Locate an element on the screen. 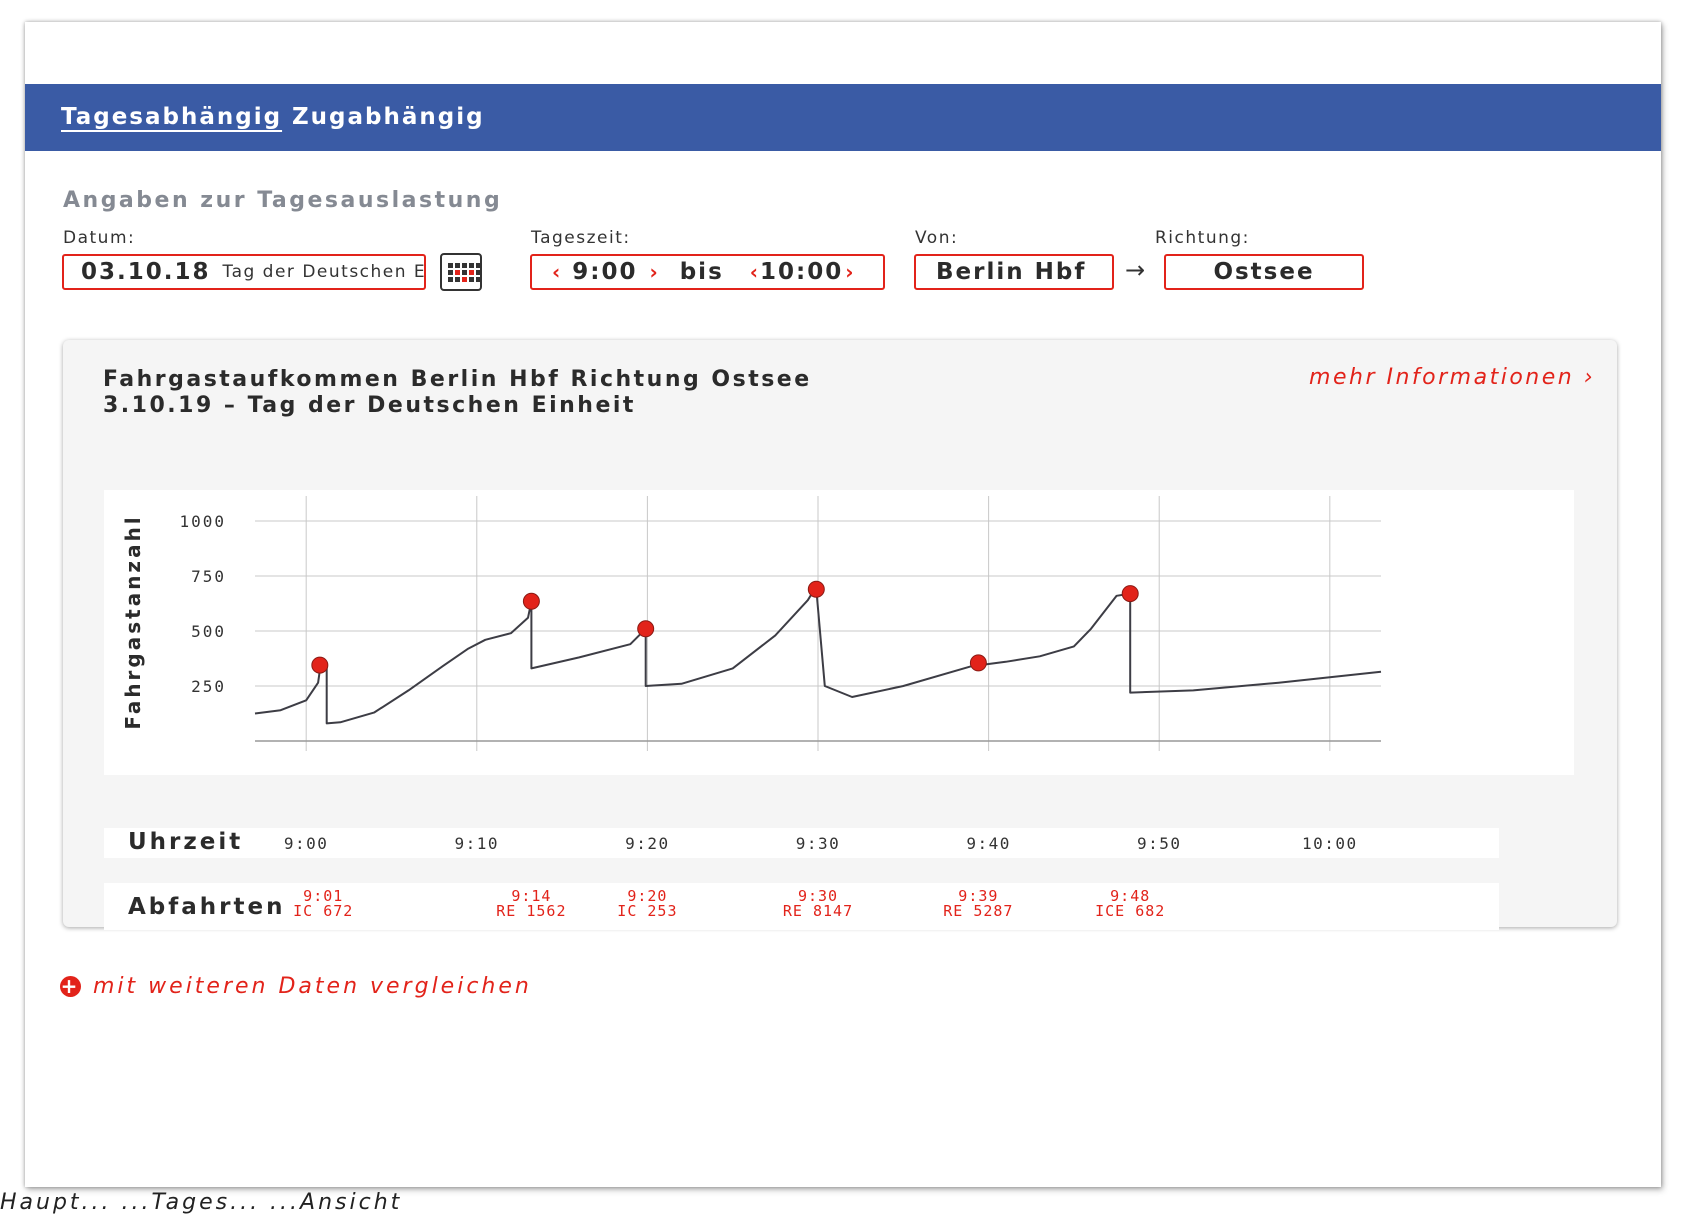 The width and height of the screenshot is (1686, 1215). time-to-prev-icon: ‹ is located at coordinates (754, 272).